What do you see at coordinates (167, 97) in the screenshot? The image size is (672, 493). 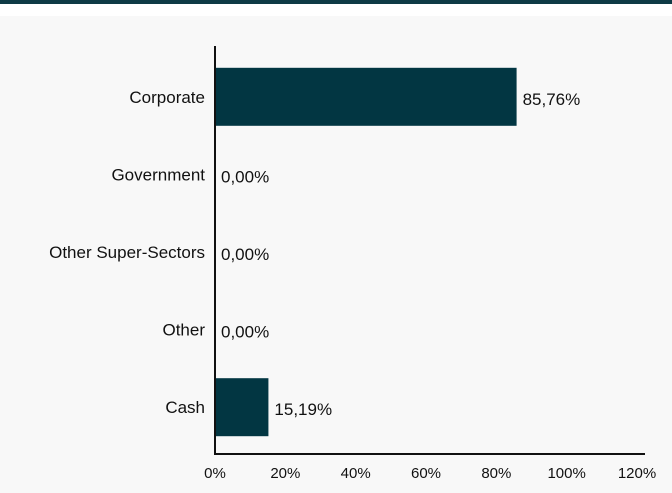 I see `category-label: Corporate` at bounding box center [167, 97].